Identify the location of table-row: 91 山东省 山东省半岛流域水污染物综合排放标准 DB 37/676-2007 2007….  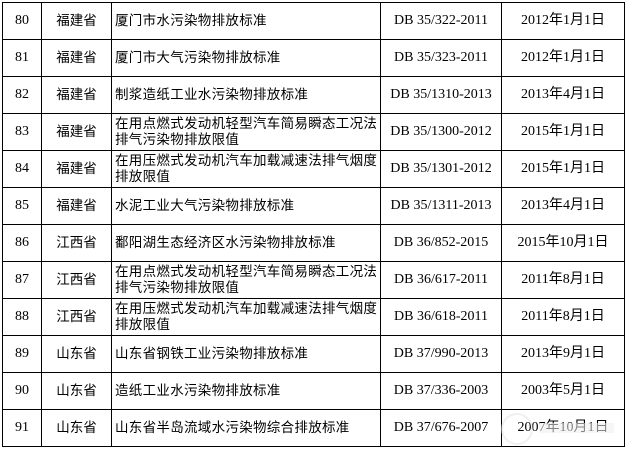
(313, 428).